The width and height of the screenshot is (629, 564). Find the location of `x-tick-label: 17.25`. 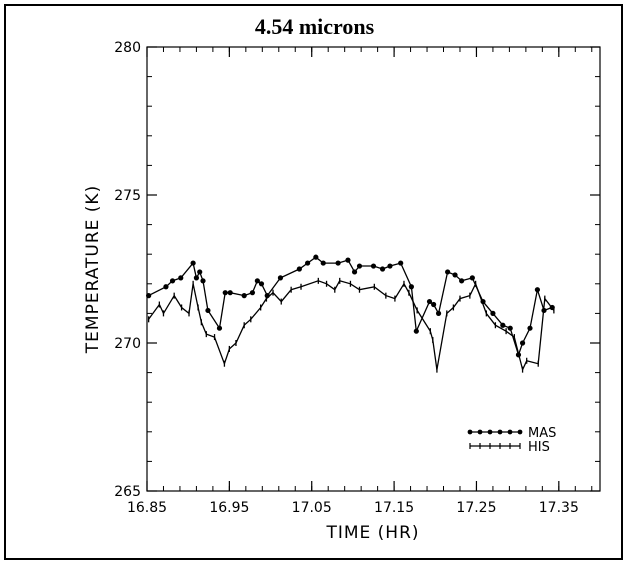

x-tick-label: 17.25 is located at coordinates (476, 508).